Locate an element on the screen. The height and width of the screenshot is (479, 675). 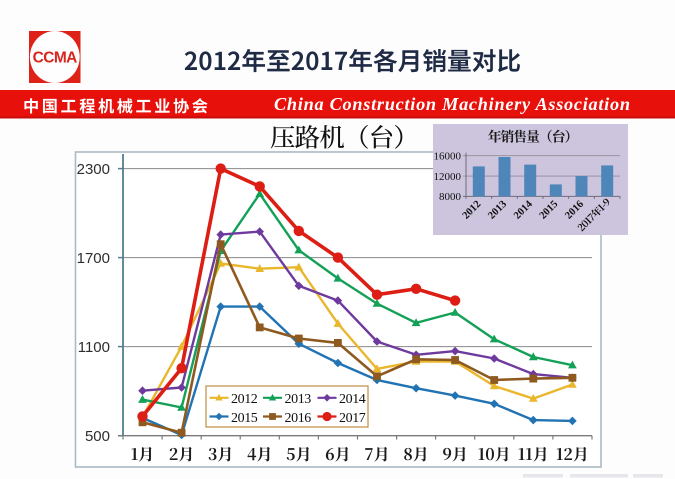
svg-text: 1700 is located at coordinates (93, 258).